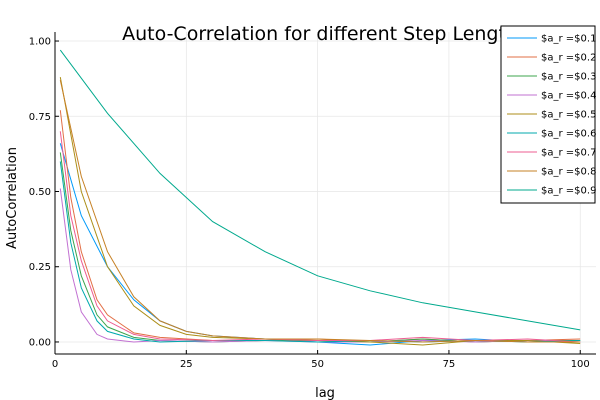  I want to click on y-tick-label: 0.75, so click(40, 117).